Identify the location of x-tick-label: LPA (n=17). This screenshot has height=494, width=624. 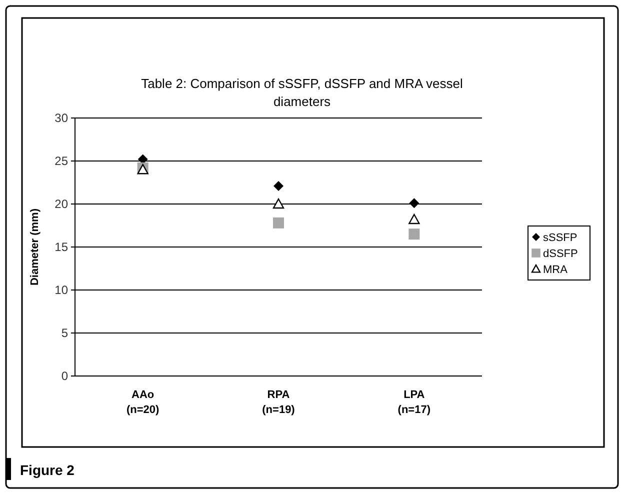
(414, 402).